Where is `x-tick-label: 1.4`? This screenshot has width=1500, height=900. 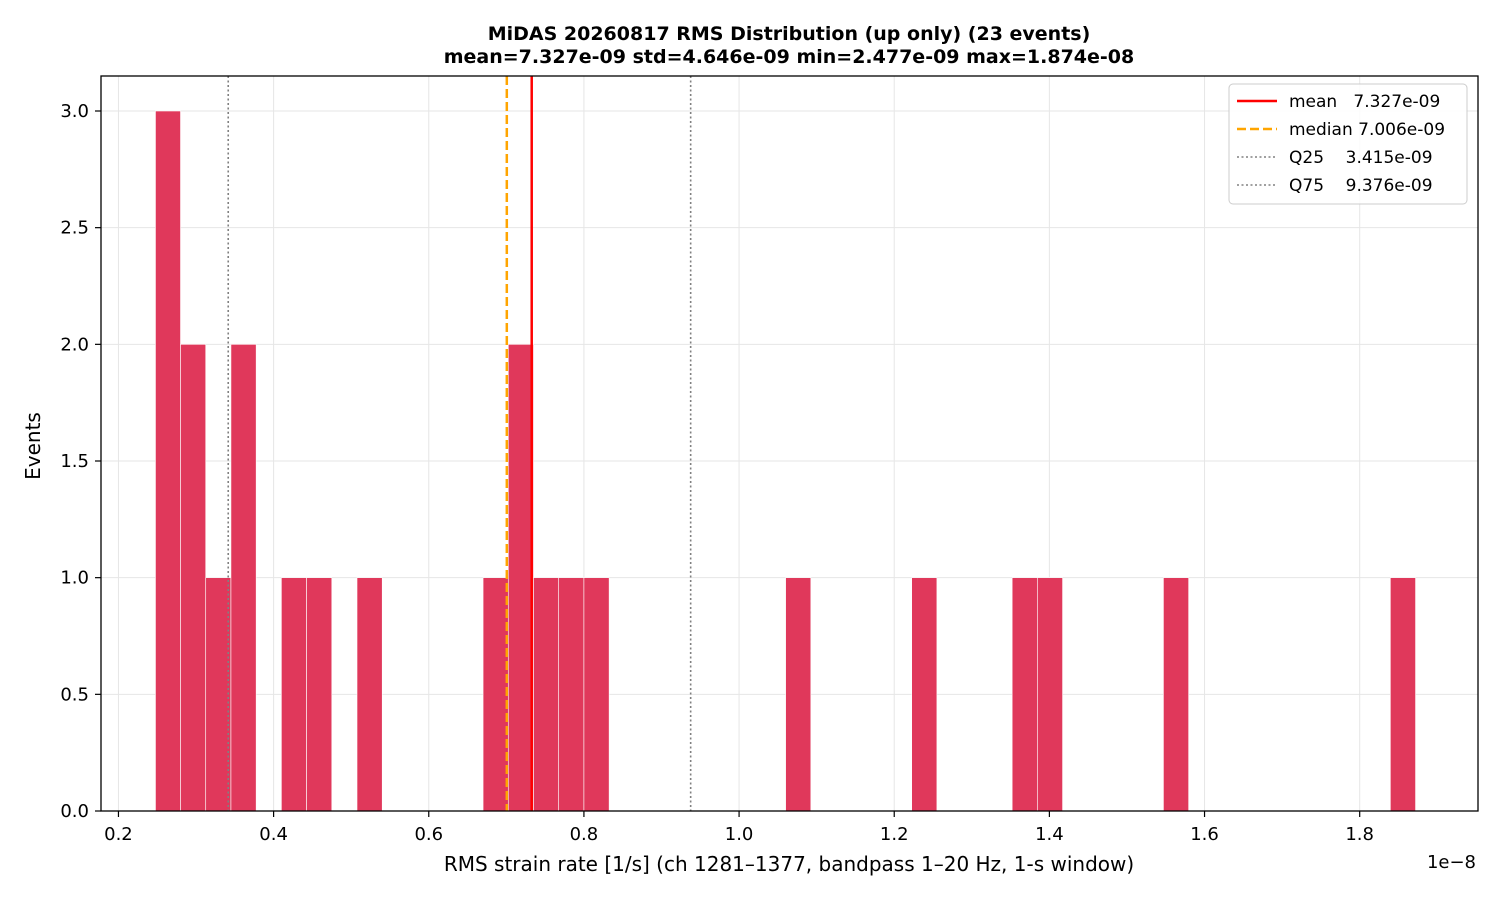 x-tick-label: 1.4 is located at coordinates (1049, 834).